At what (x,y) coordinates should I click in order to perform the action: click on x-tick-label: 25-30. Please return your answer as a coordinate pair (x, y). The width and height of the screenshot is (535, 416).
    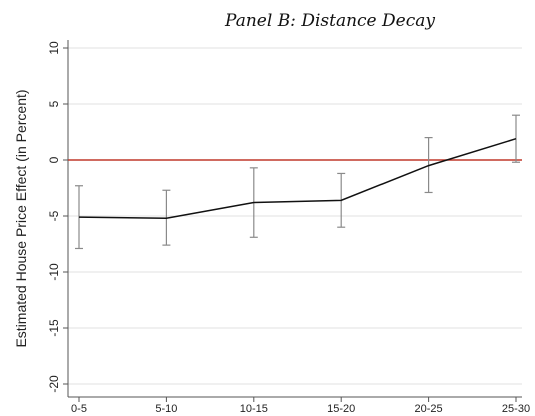
    Looking at the image, I should click on (516, 409).